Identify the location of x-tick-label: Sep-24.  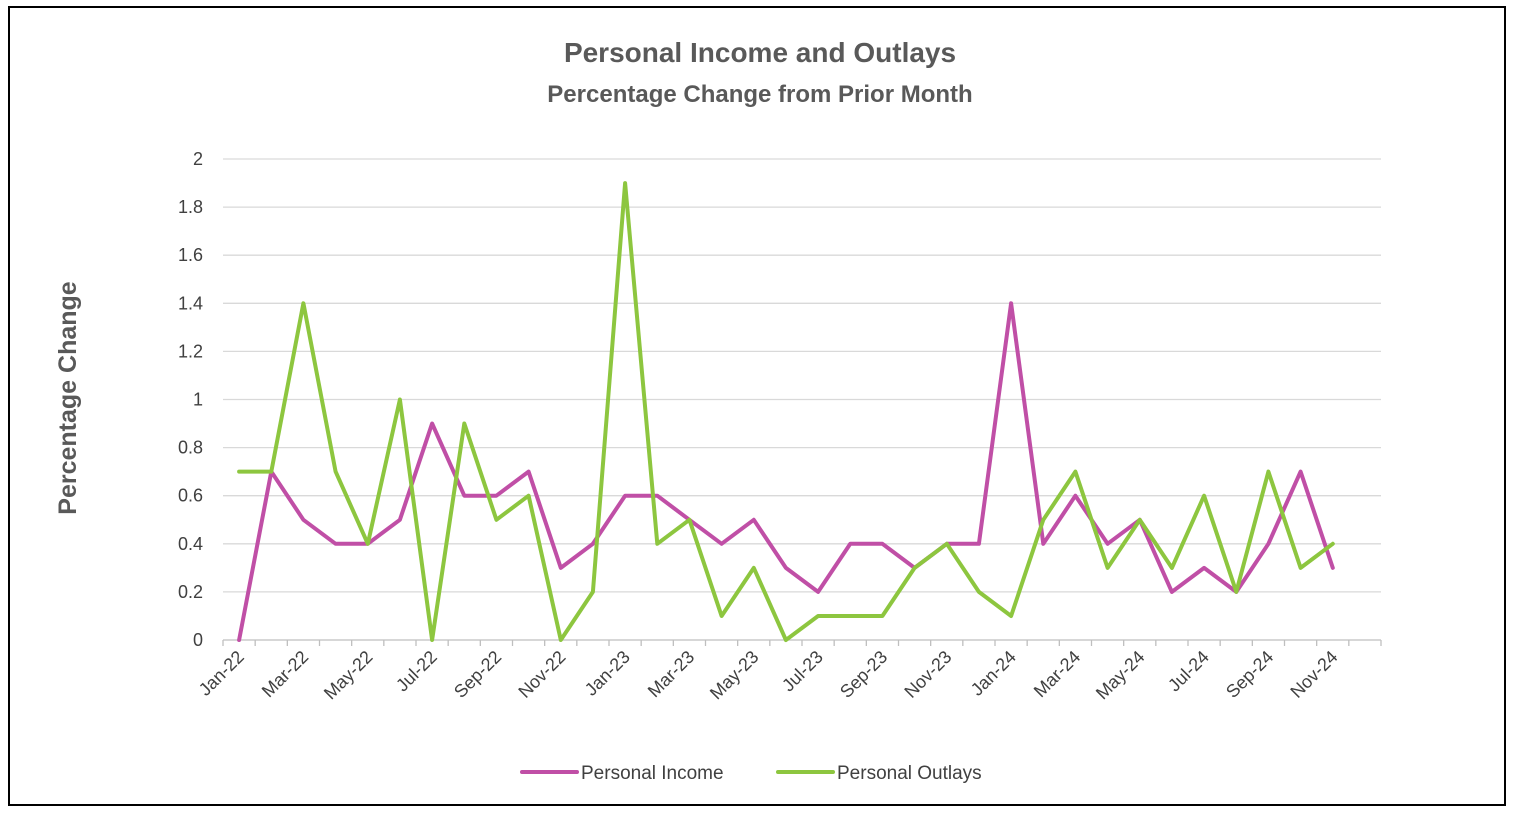
(1249, 674).